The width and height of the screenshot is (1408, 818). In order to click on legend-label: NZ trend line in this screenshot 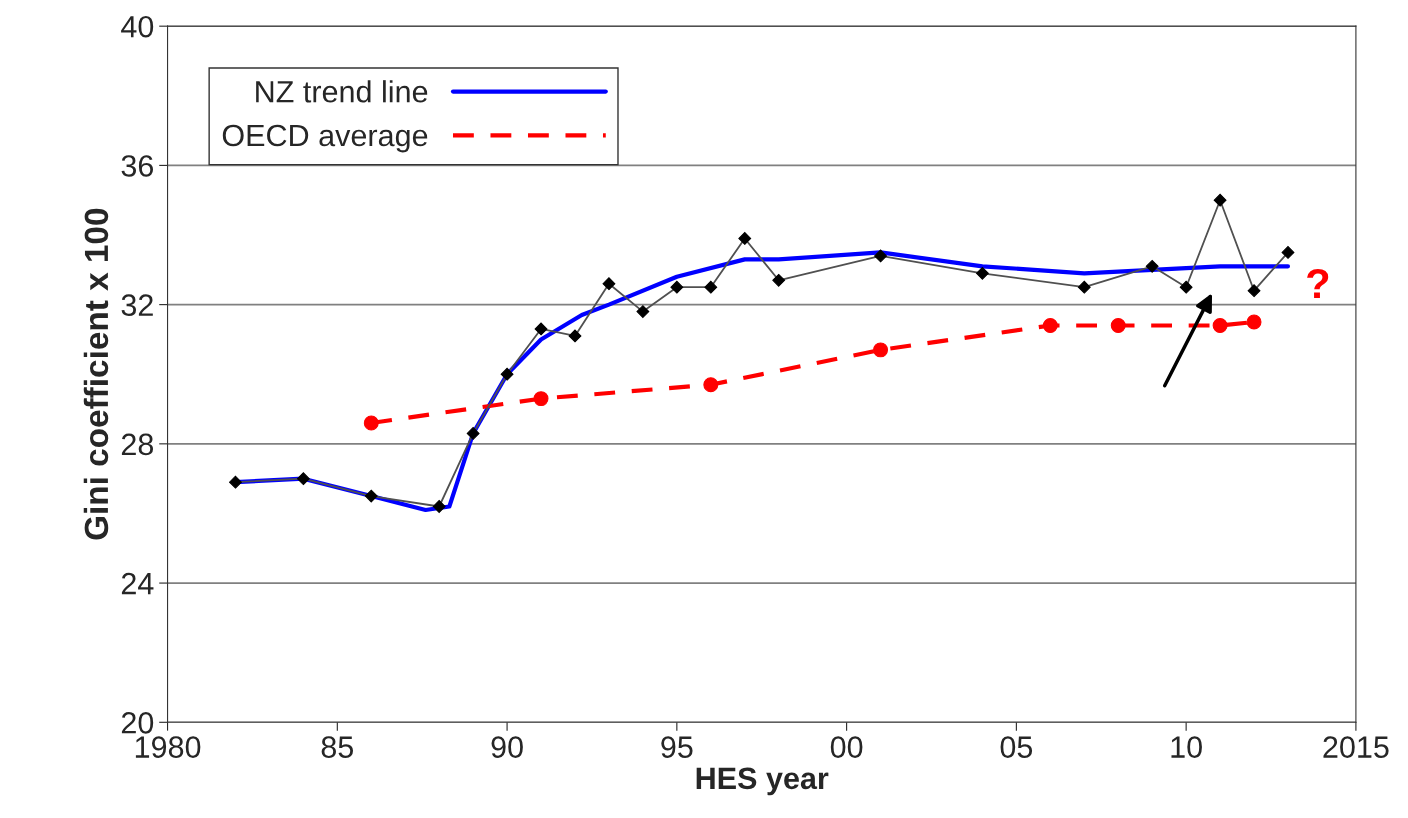, I will do `click(342, 91)`.